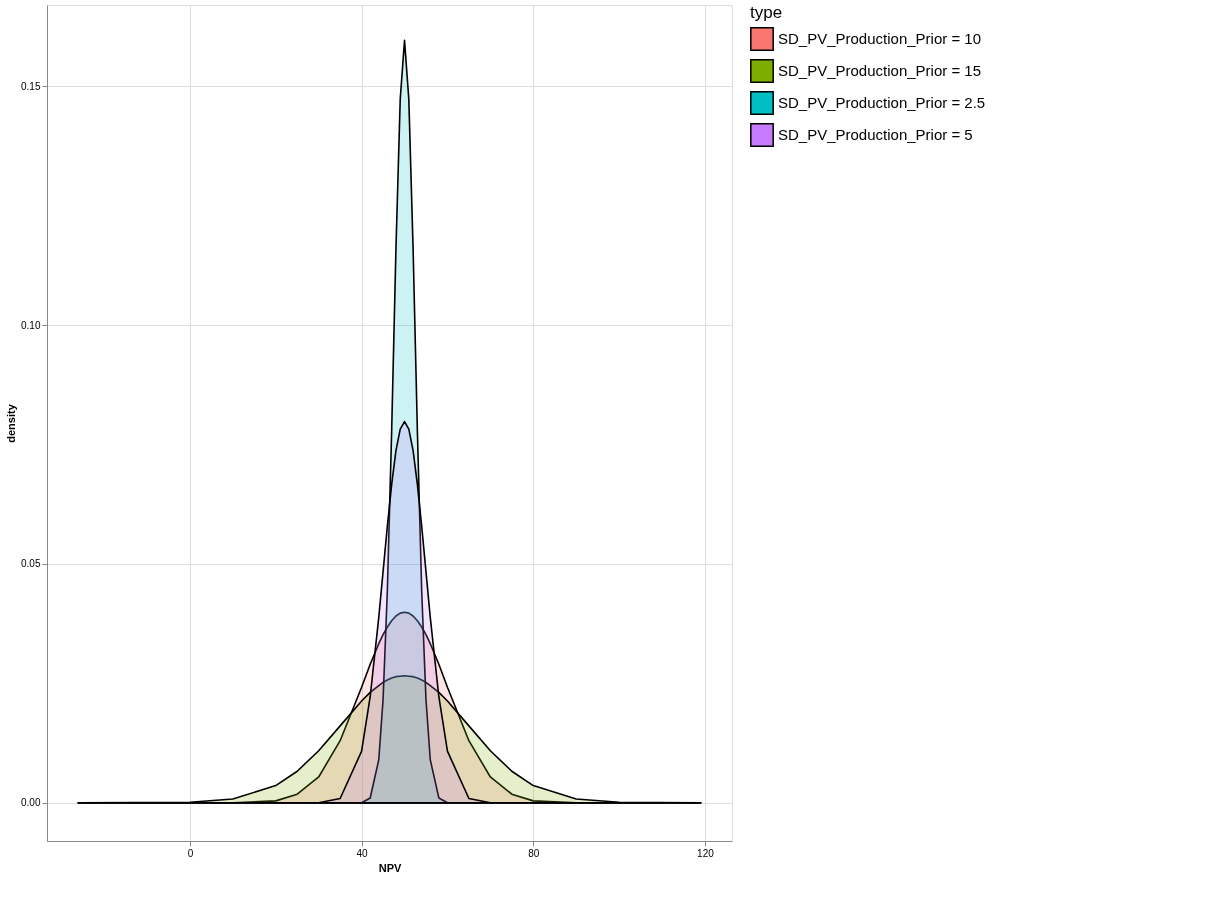  Describe the element at coordinates (31, 325) in the screenshot. I see `y-tick-label: 0.10` at that location.